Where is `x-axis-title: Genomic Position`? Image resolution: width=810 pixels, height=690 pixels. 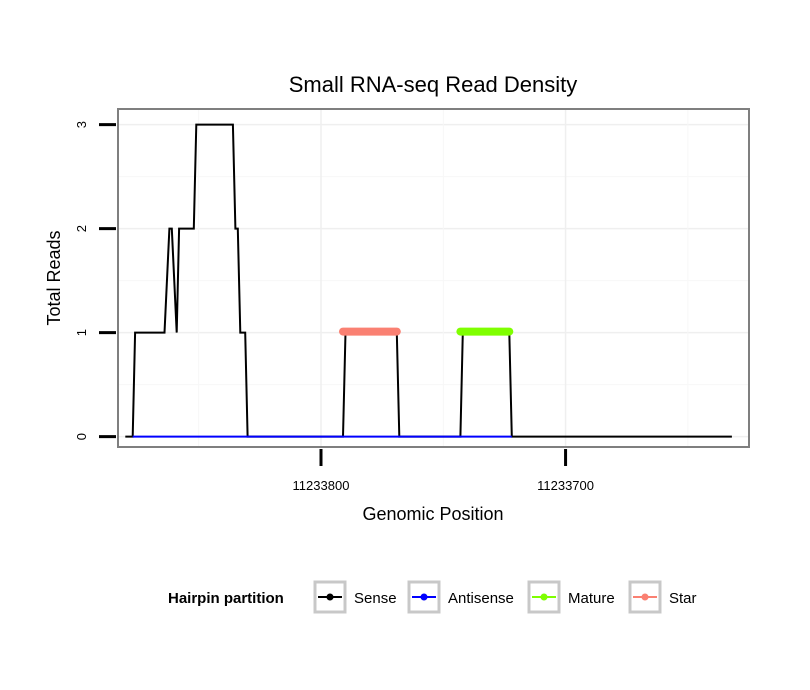
x-axis-title: Genomic Position is located at coordinates (432, 514).